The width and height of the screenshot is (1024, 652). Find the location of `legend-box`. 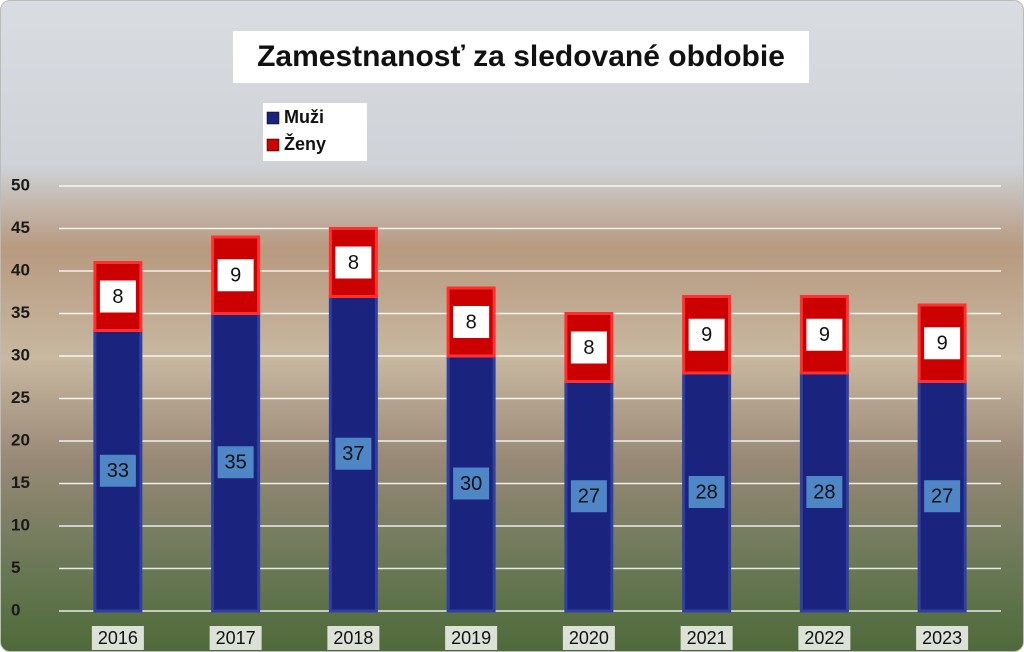

legend-box is located at coordinates (315, 132).